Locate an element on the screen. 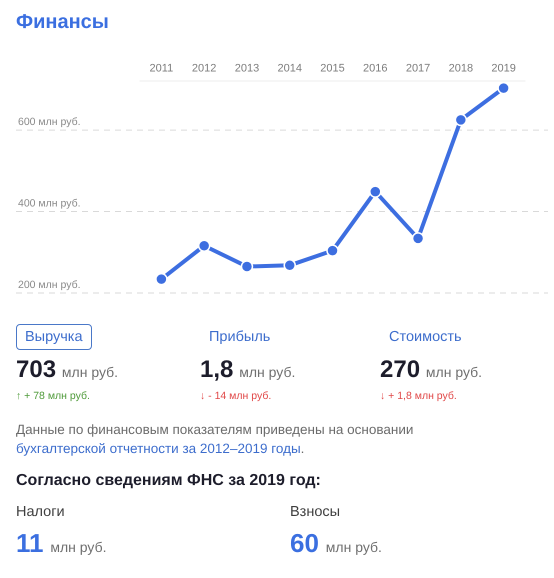  text: Данные по финансовым показателям приведены на основании is located at coordinates (215, 429).